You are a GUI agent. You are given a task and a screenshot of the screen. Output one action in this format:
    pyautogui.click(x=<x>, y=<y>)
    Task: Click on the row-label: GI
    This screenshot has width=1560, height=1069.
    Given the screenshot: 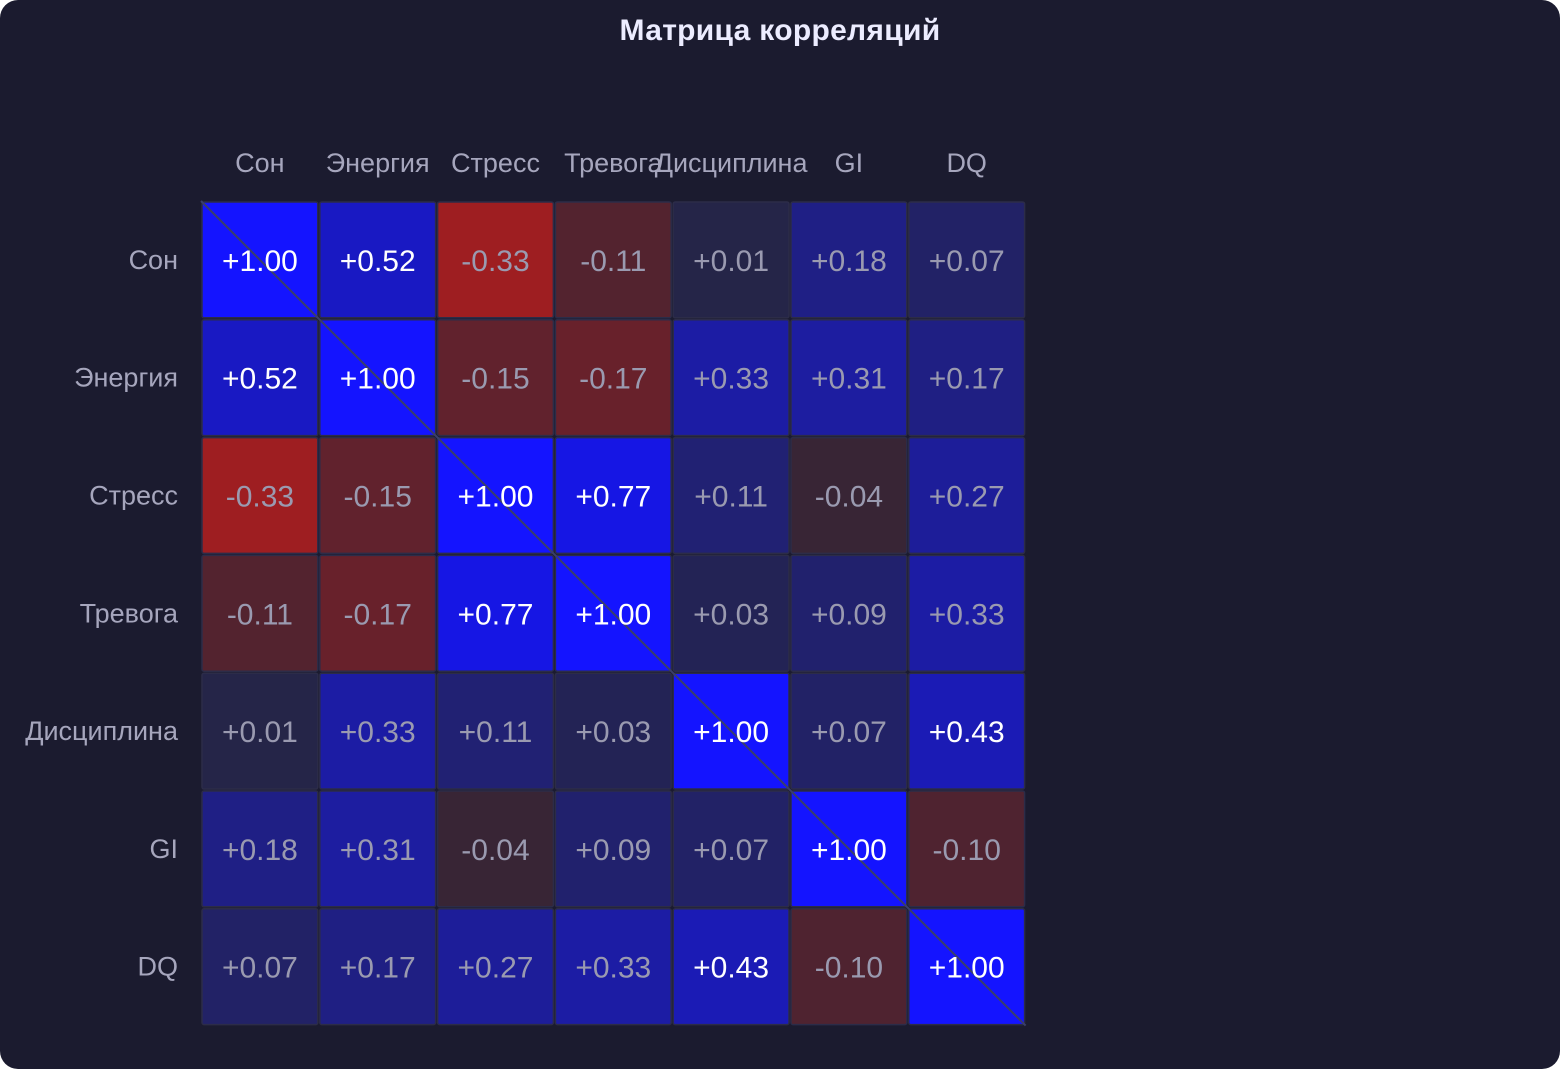 What is the action you would take?
    pyautogui.click(x=163, y=849)
    